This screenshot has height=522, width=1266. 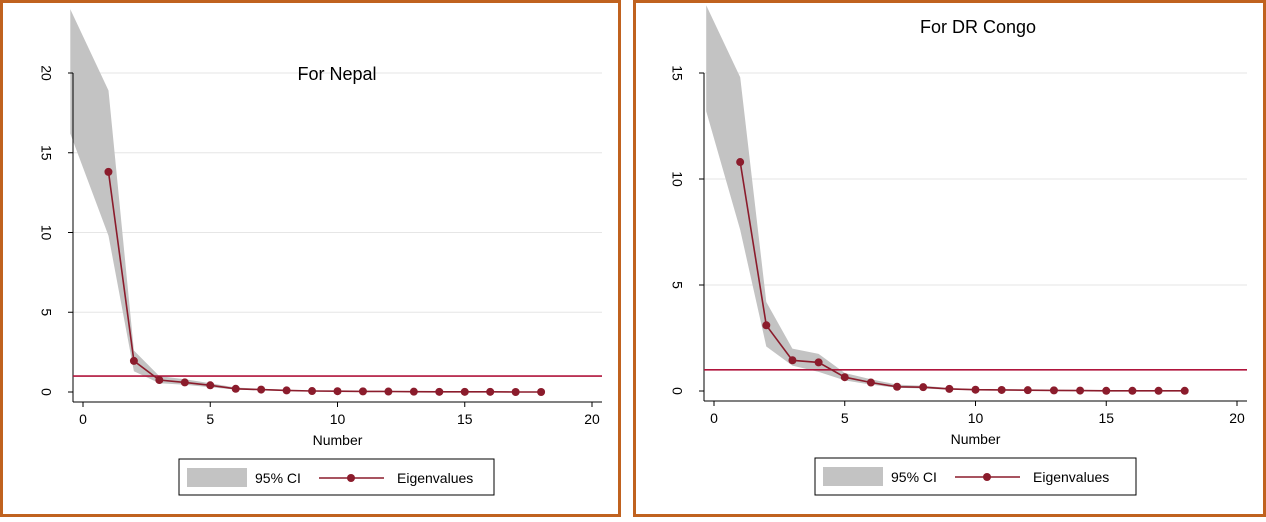 What do you see at coordinates (336, 74) in the screenshot?
I see `chart-title: For Nepal` at bounding box center [336, 74].